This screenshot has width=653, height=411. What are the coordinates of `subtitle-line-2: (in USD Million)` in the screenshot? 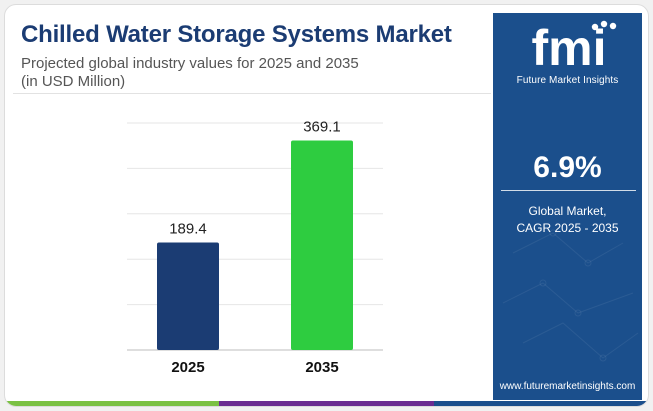 It's located at (73, 81).